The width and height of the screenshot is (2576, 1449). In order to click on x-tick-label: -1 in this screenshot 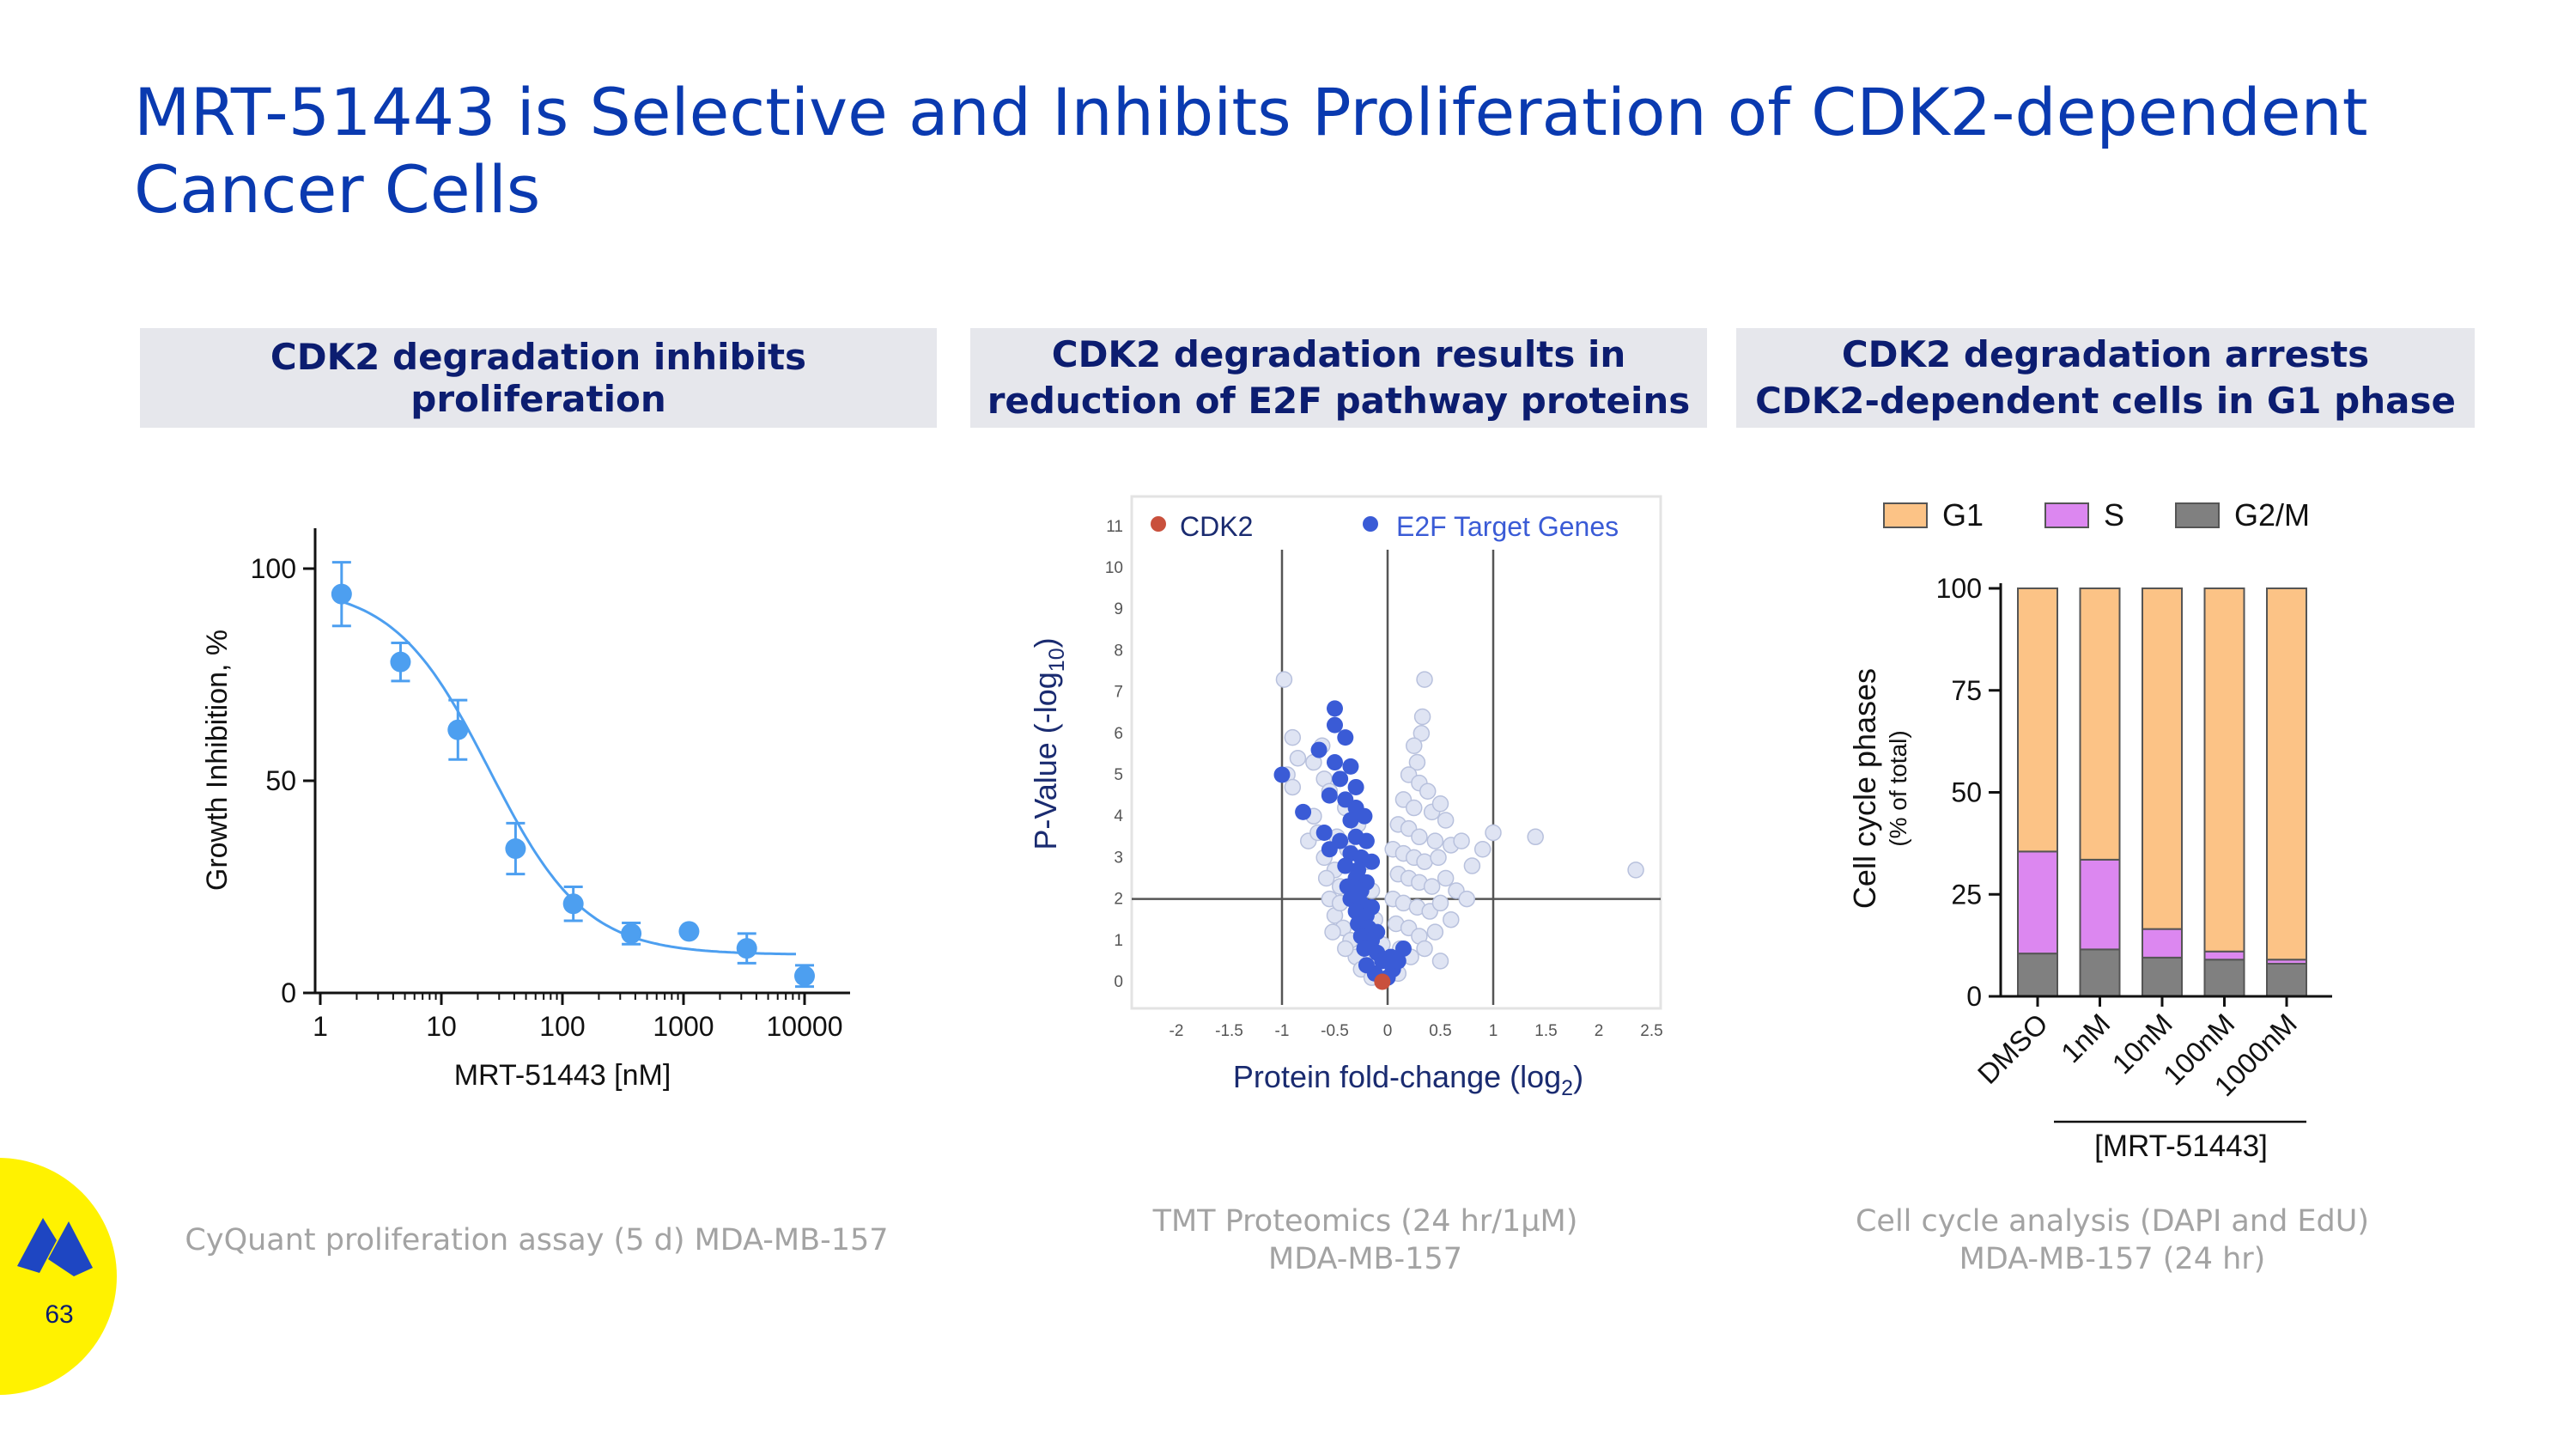, I will do `click(1283, 1031)`.